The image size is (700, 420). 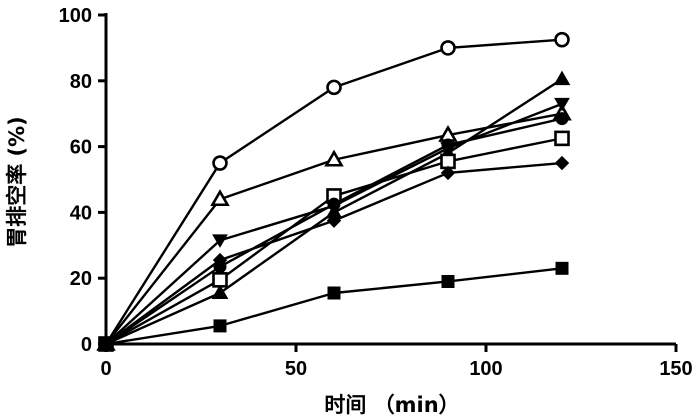 What do you see at coordinates (81, 279) in the screenshot?
I see `y-tick-label: 20` at bounding box center [81, 279].